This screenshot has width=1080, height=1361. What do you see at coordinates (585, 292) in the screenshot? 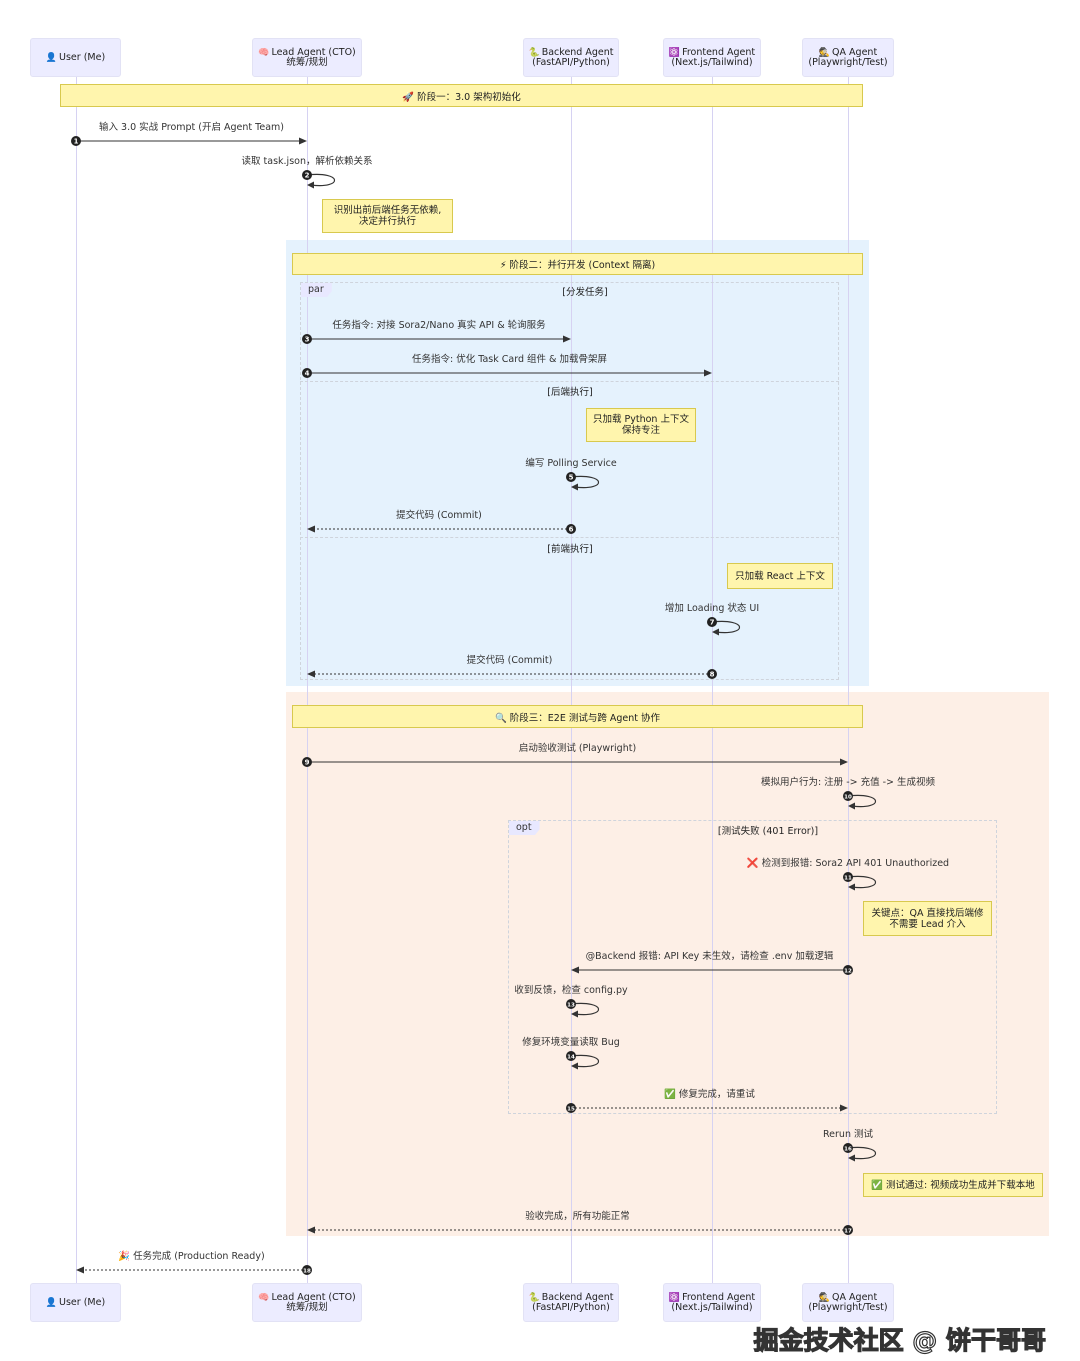
I see `par-section-dispatch: [分发任务]` at bounding box center [585, 292].